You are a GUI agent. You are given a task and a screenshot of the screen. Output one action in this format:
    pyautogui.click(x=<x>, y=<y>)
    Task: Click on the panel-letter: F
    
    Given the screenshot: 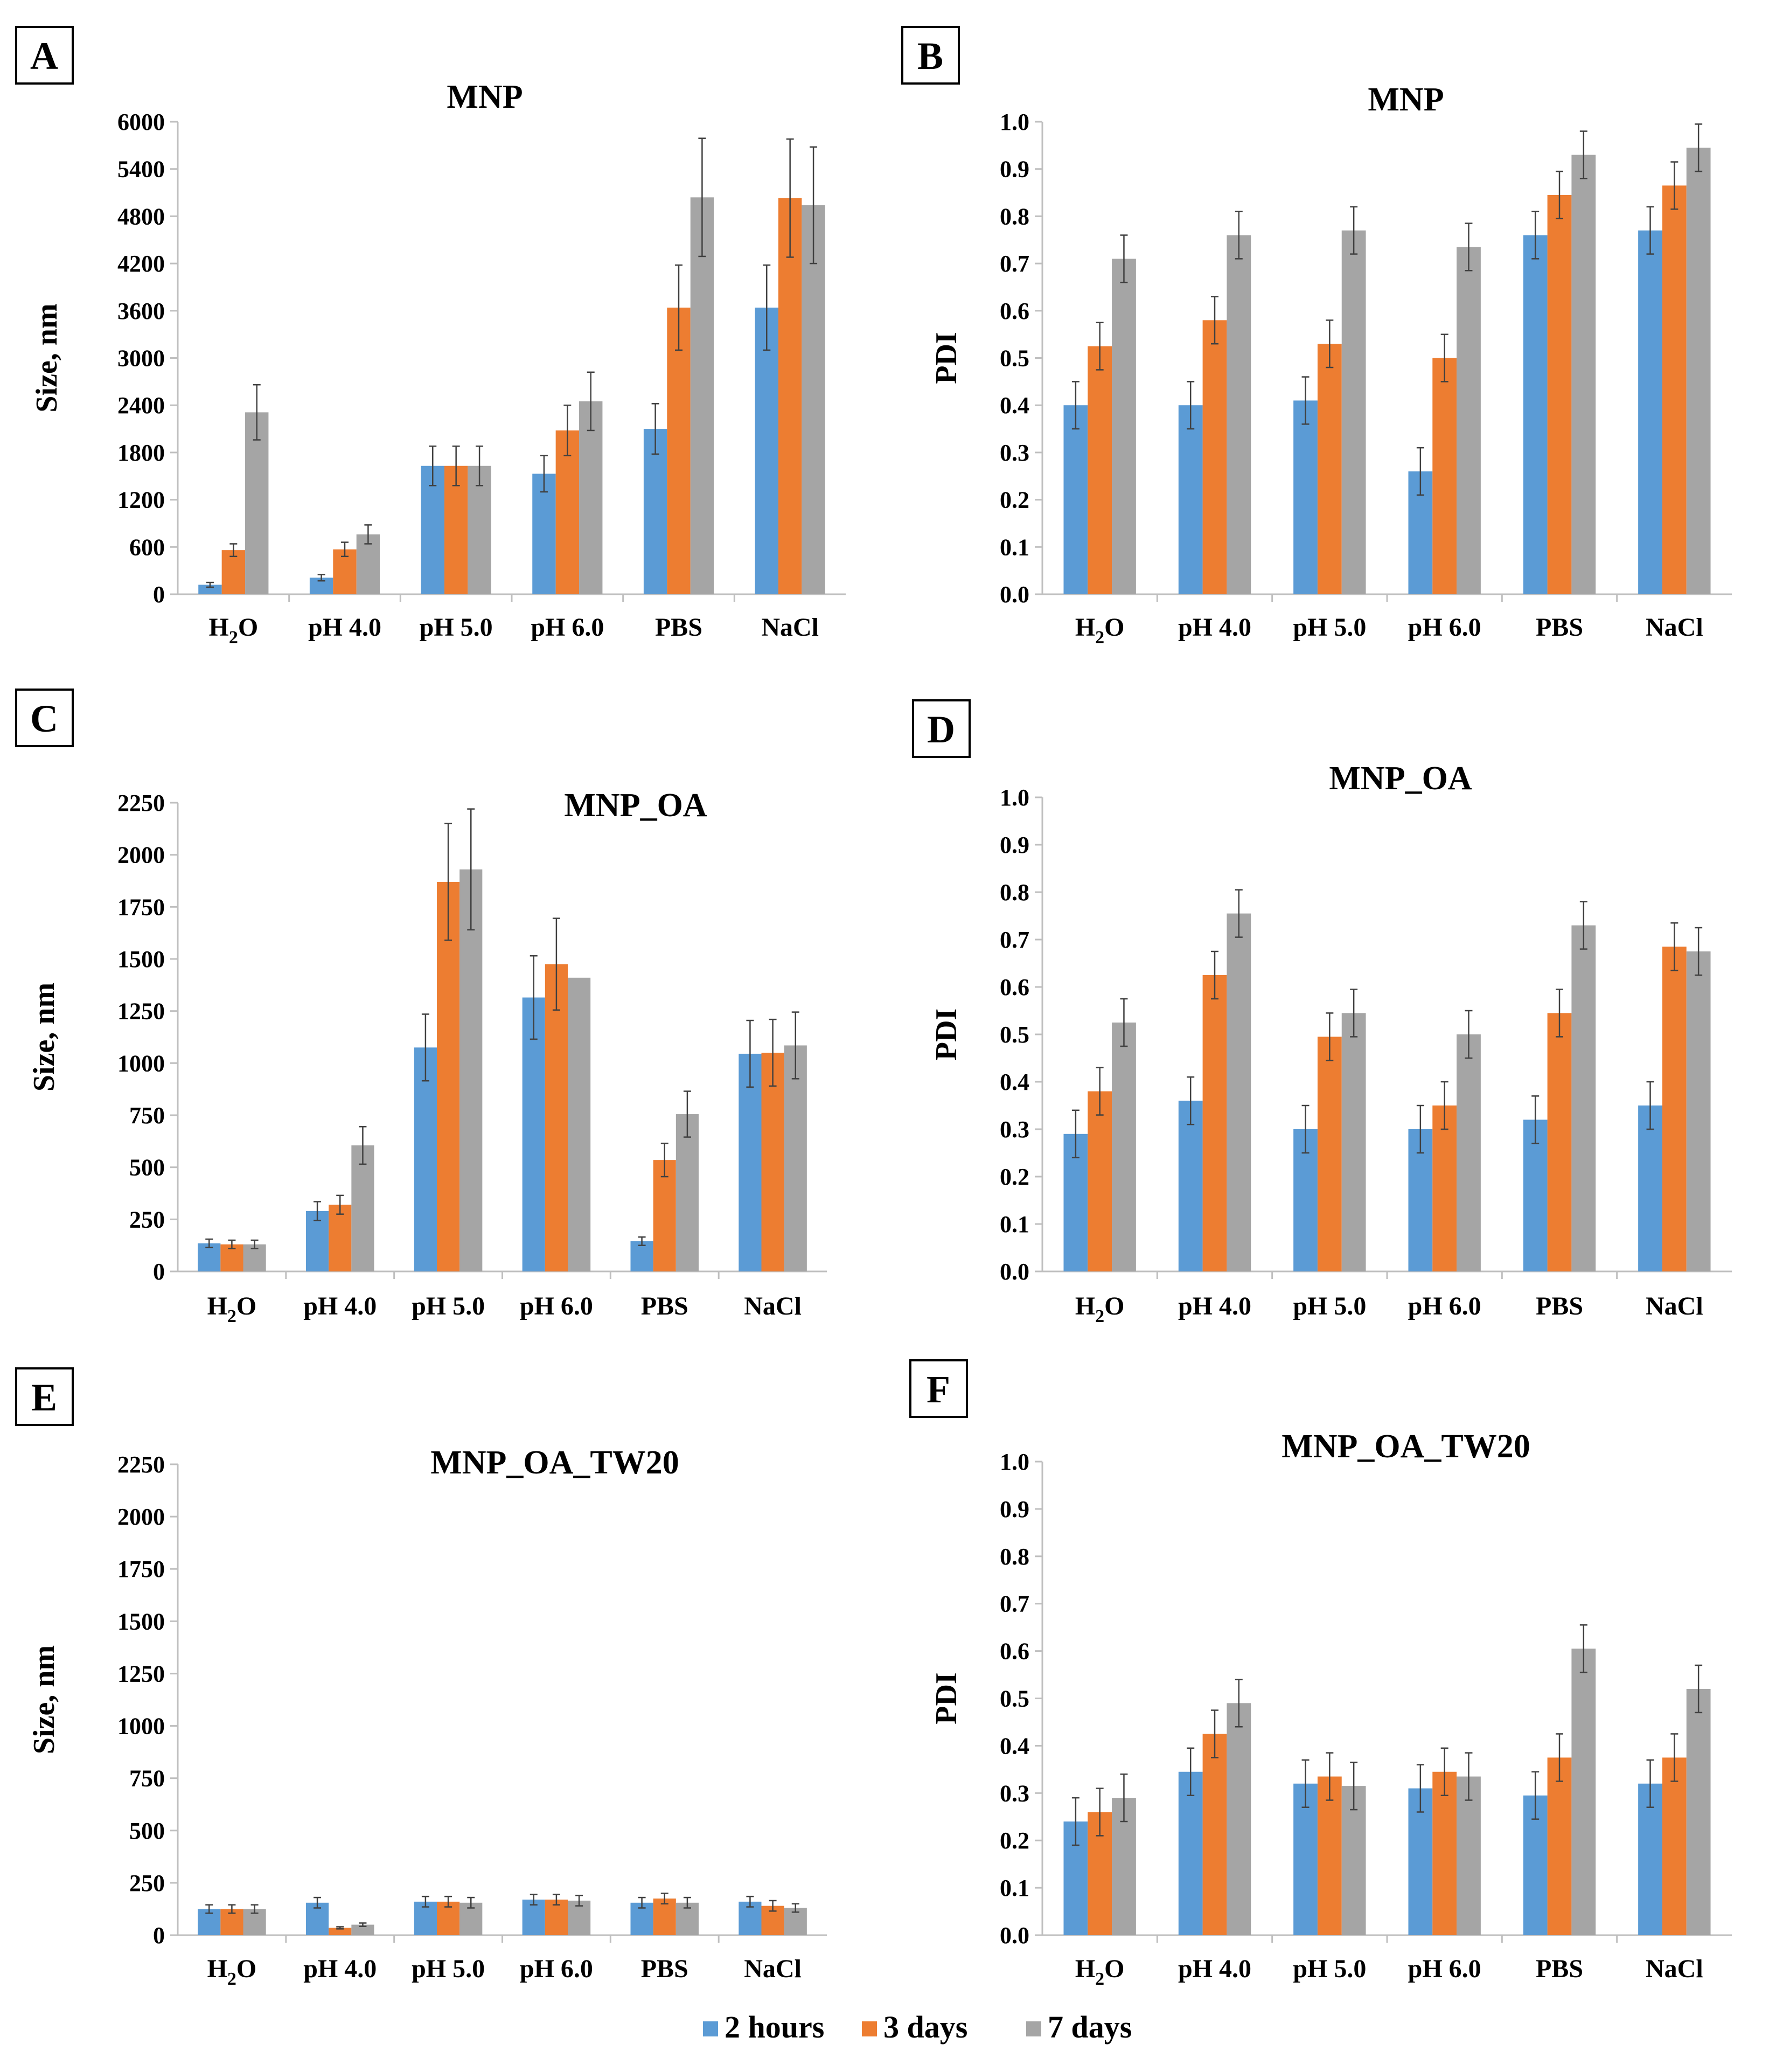 What is the action you would take?
    pyautogui.click(x=938, y=1388)
    